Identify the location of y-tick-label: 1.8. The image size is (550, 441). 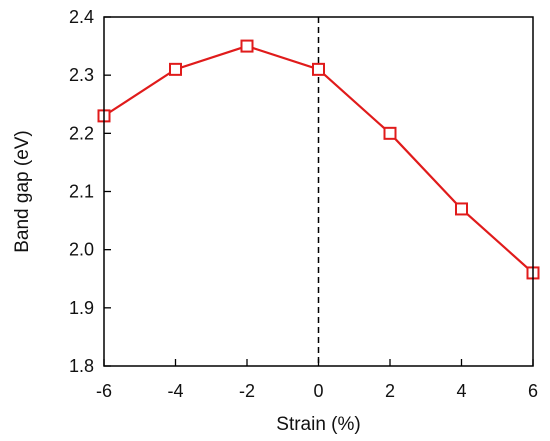
(81, 366).